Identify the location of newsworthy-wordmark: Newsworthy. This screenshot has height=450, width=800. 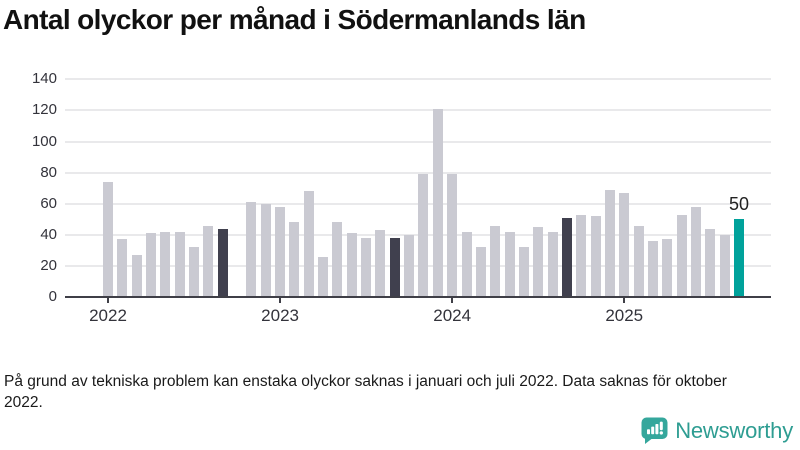
(734, 430).